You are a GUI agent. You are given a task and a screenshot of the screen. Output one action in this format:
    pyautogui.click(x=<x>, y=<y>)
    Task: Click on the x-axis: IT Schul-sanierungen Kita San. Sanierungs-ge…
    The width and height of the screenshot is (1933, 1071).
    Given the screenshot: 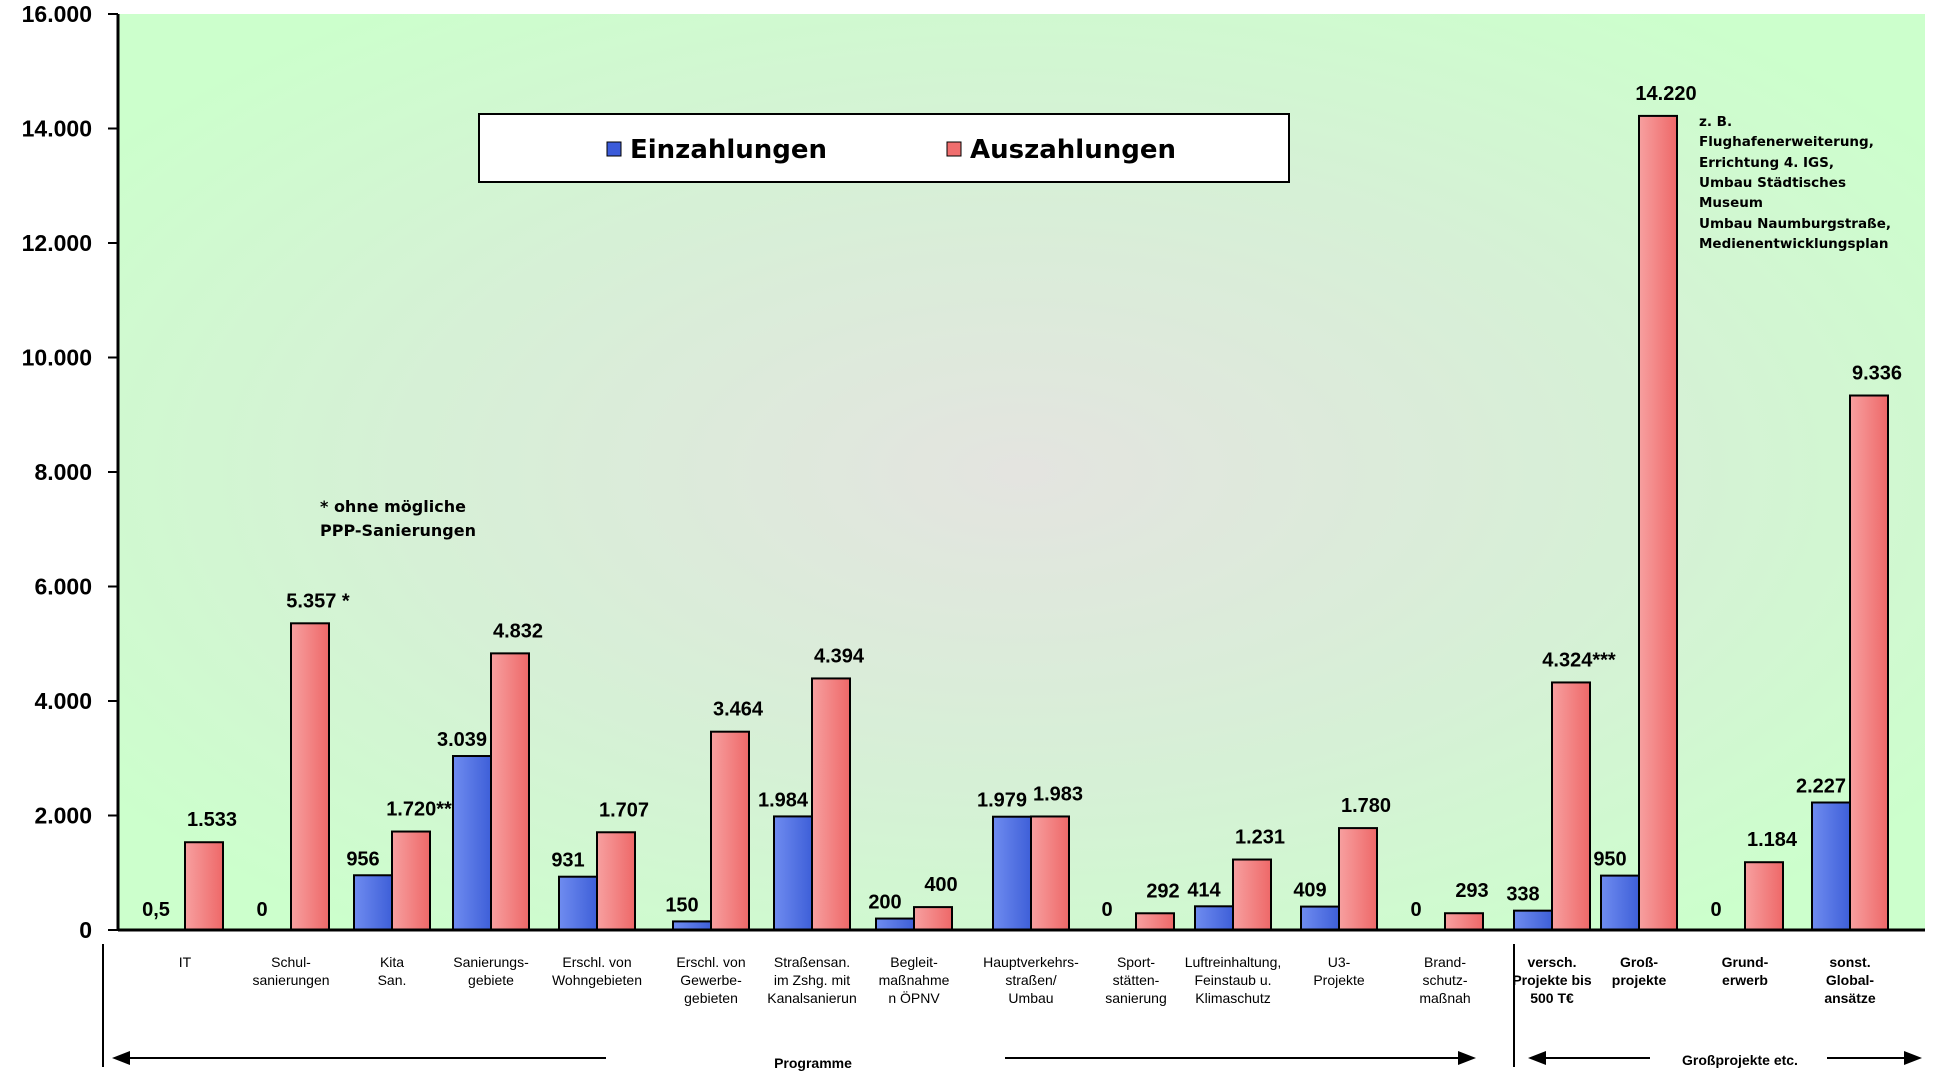 What is the action you would take?
    pyautogui.click(x=1027, y=980)
    